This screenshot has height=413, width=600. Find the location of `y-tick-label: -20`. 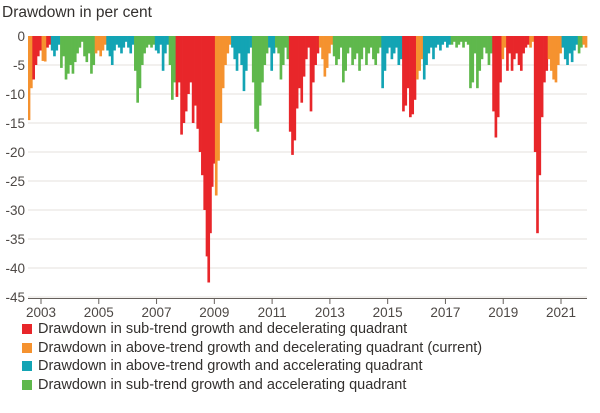

y-tick-label: -20 is located at coordinates (15, 152).